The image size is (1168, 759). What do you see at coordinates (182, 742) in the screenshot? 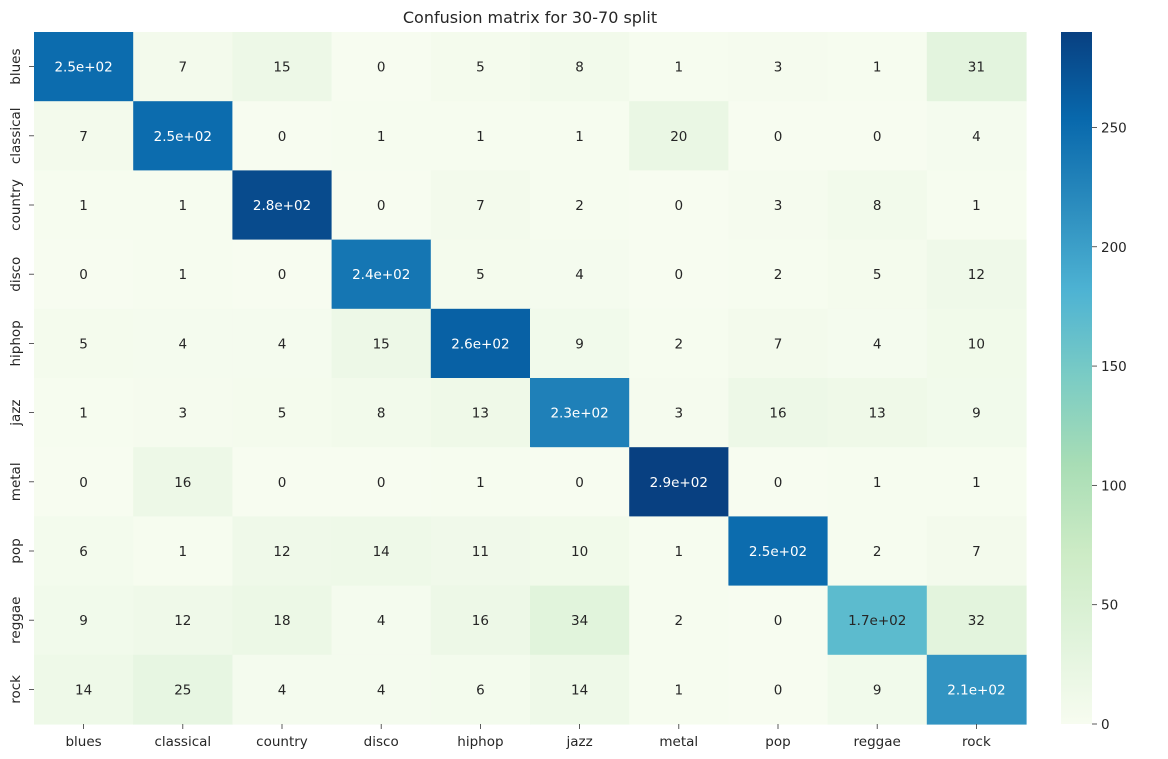
I see `x-tick-label: classical` at bounding box center [182, 742].